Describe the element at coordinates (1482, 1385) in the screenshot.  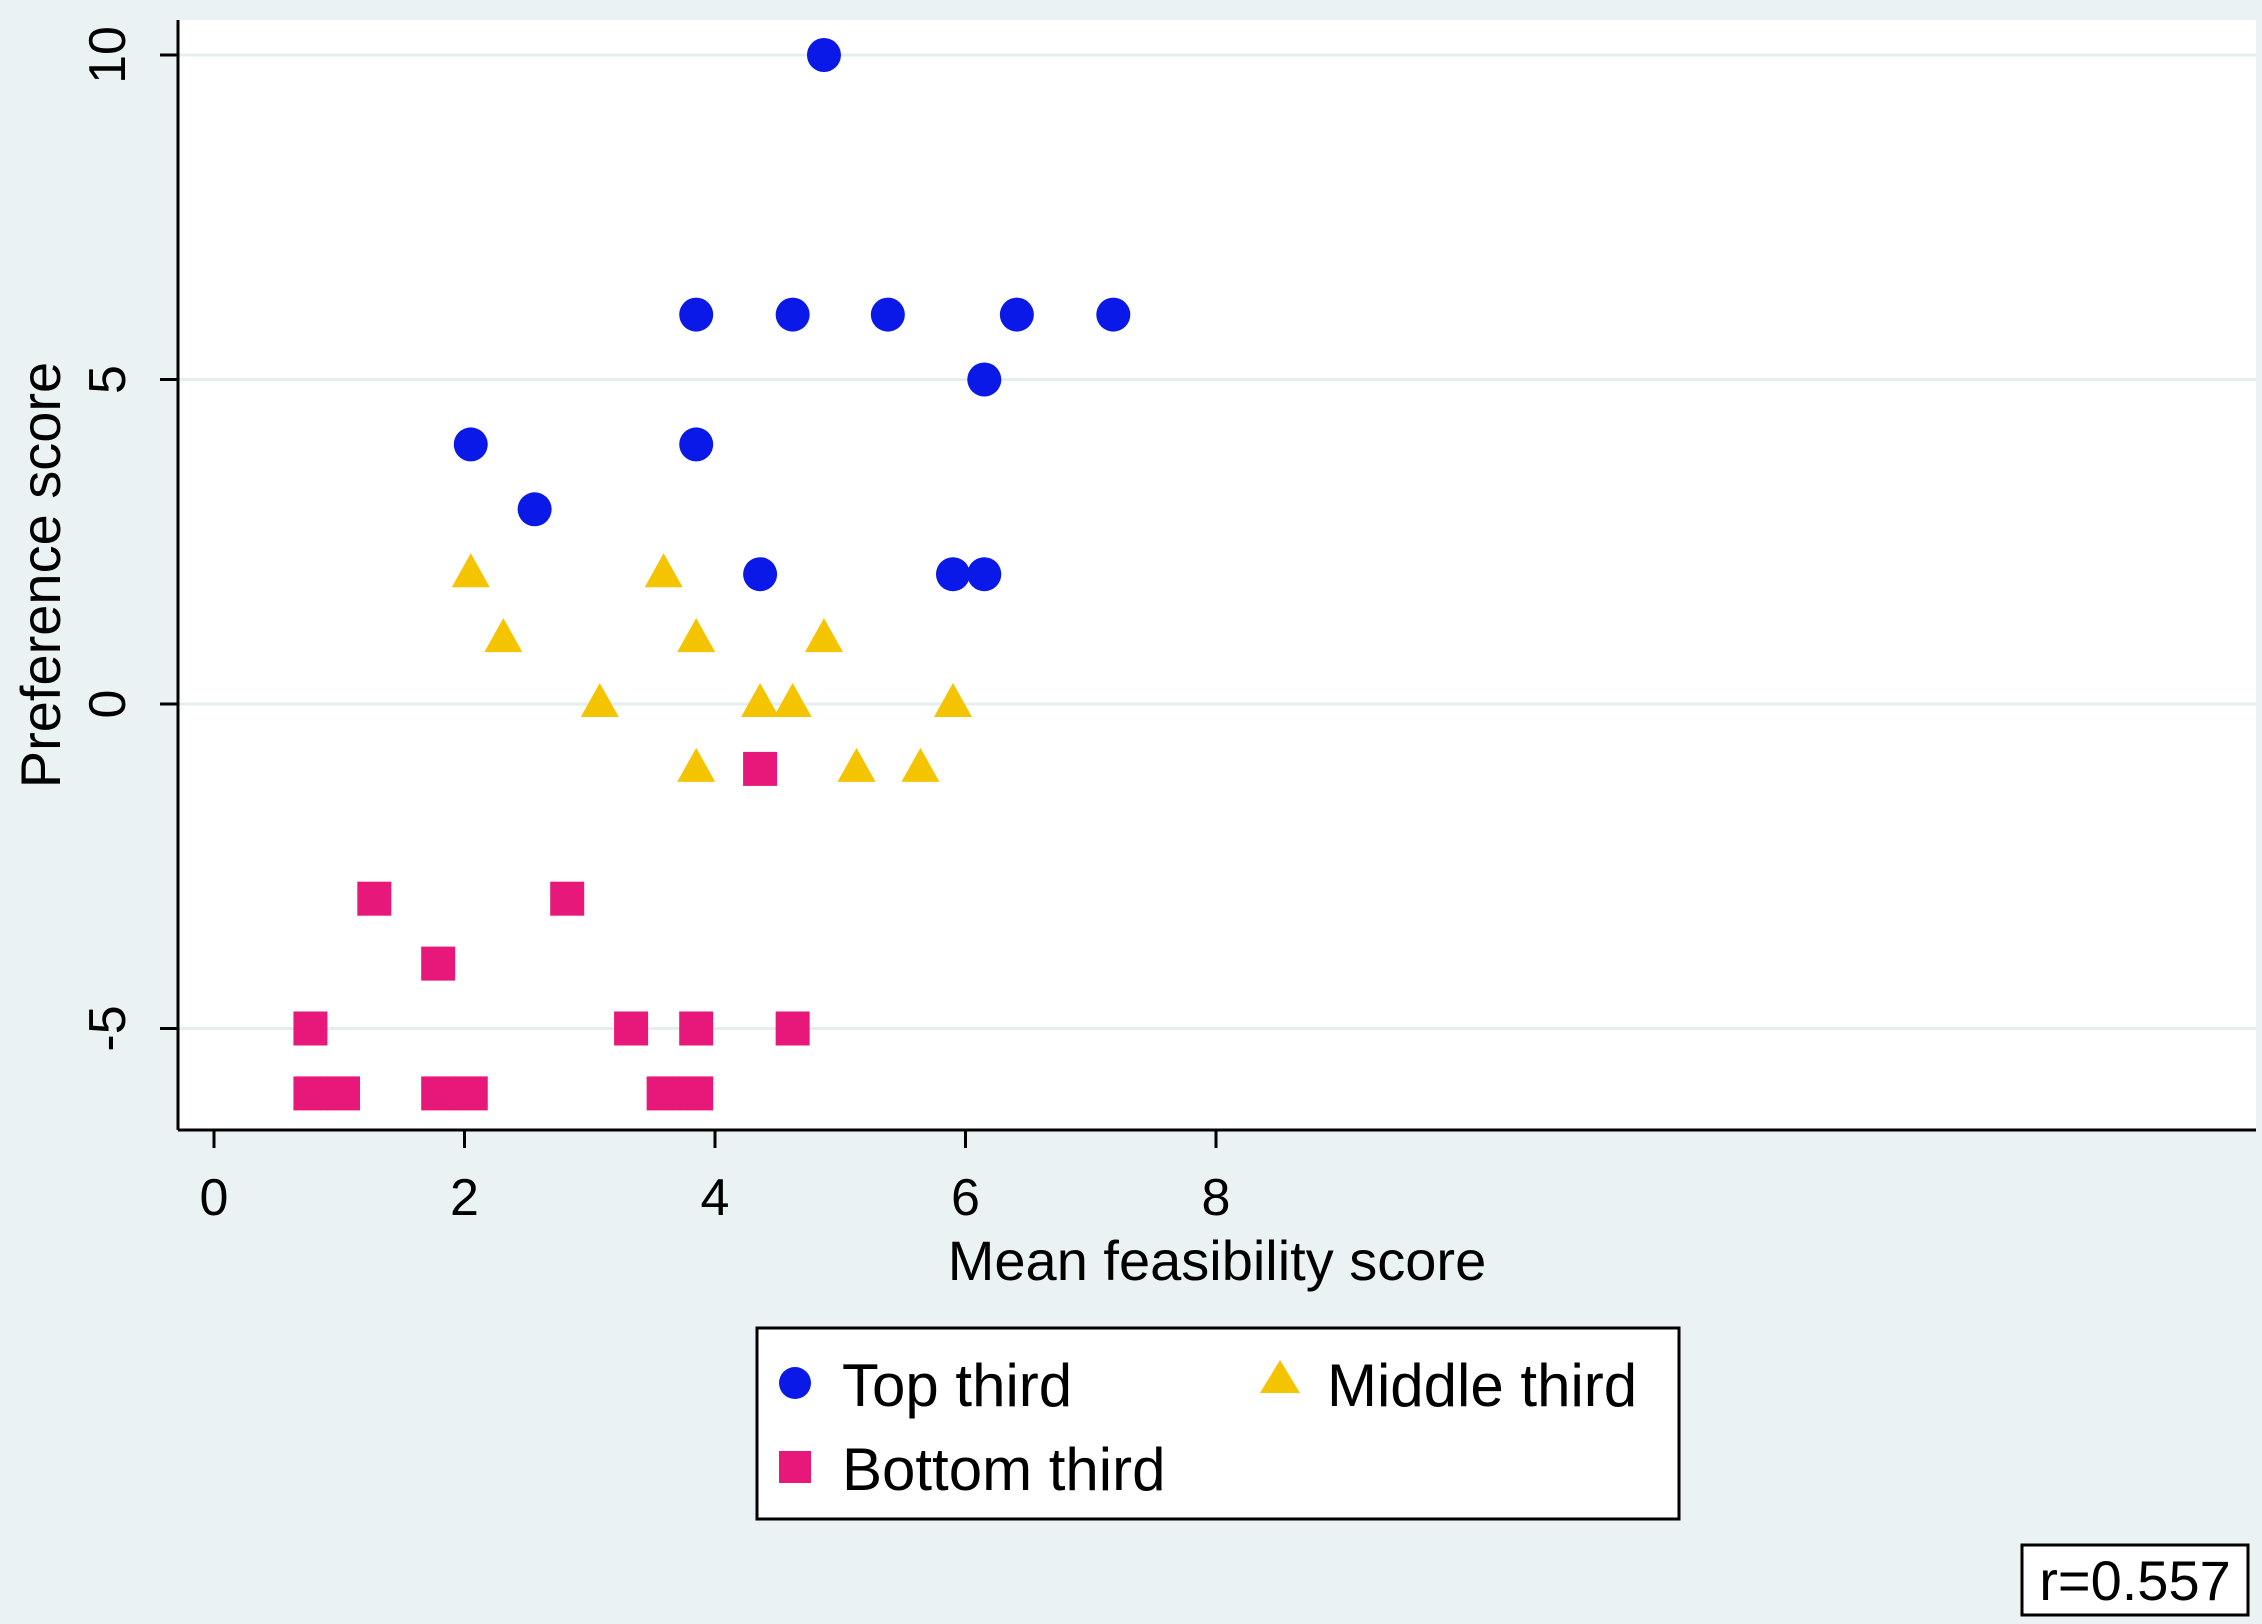
I see `legend-label-middle-third: Middle third` at that location.